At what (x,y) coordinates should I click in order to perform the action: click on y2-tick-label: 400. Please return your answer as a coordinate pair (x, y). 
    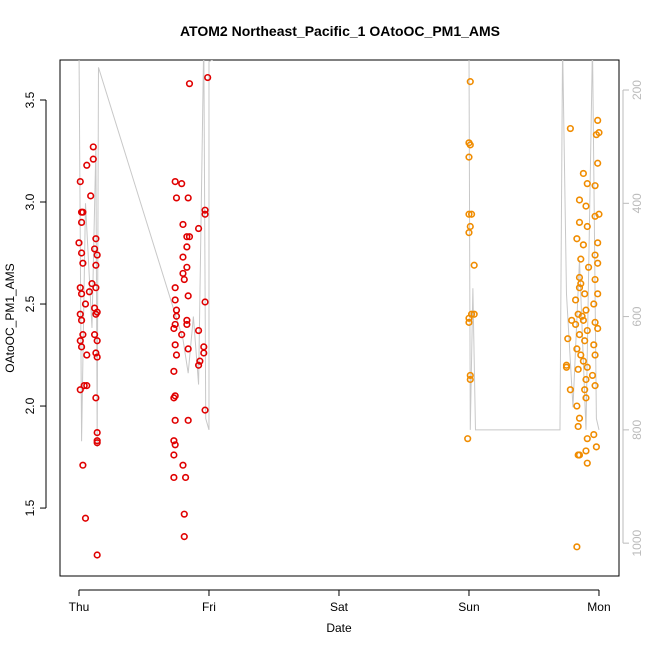
    Looking at the image, I should click on (637, 203).